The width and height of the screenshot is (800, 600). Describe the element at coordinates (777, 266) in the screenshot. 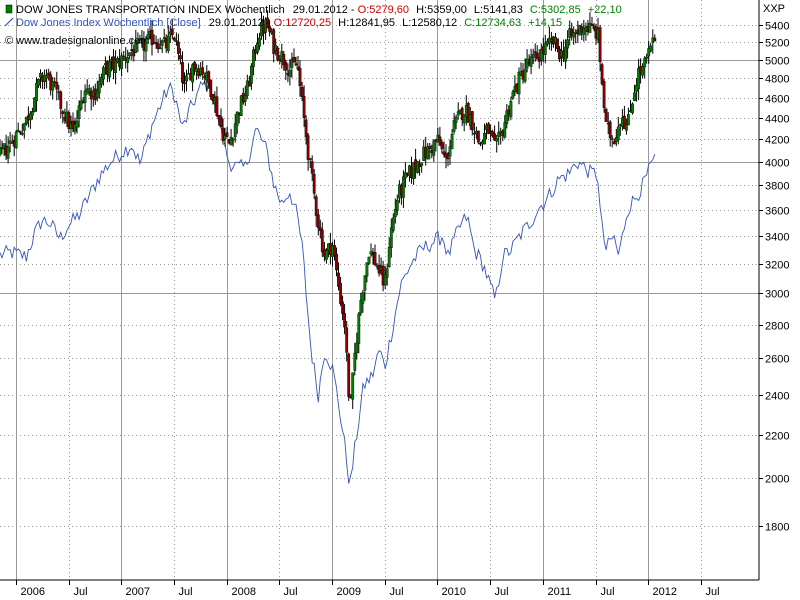

I see `y-tick-label: 3200` at that location.